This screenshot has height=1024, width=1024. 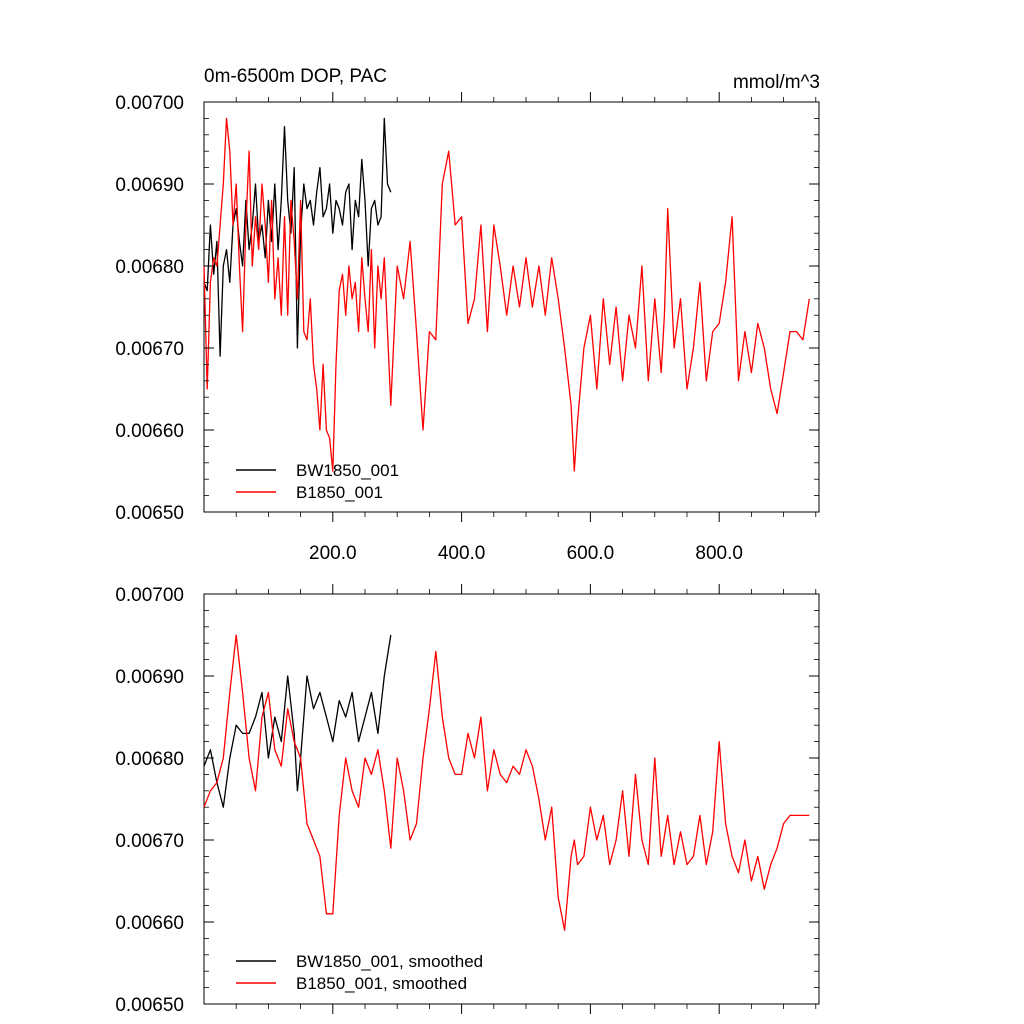 What do you see at coordinates (347, 470) in the screenshot?
I see `legend-label-bw1850: BW1850_001` at bounding box center [347, 470].